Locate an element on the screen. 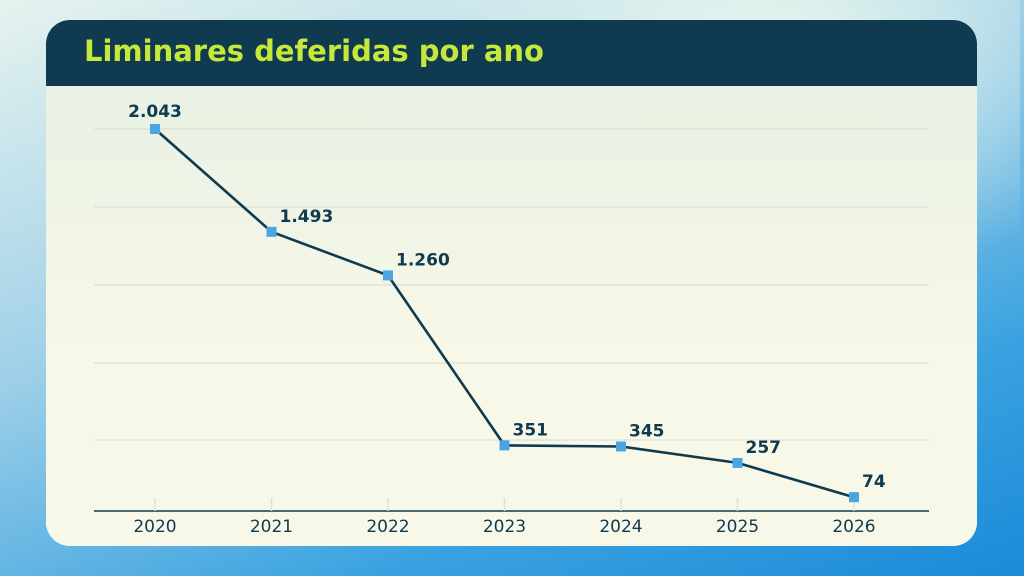 The image size is (1024, 576). data-label: 2.043 is located at coordinates (155, 112).